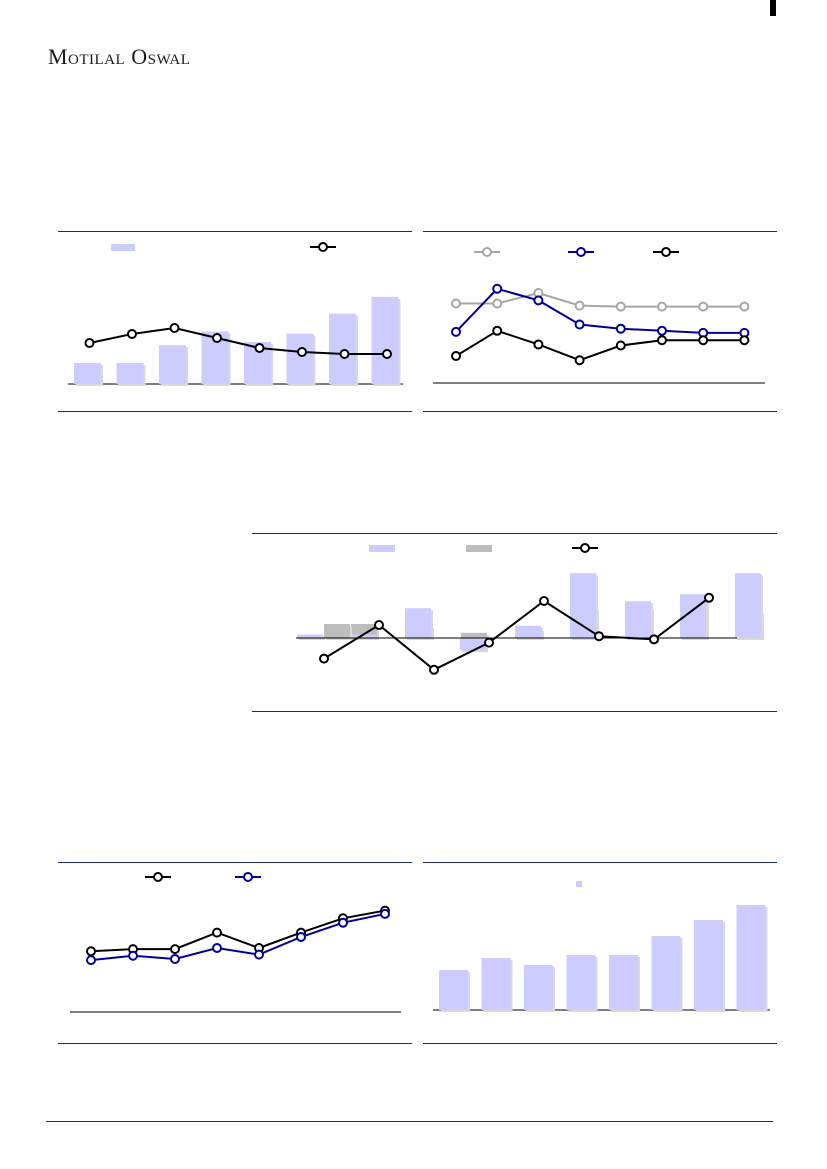 The height and width of the screenshot is (1169, 827). What do you see at coordinates (773, 8) in the screenshot?
I see `page-marker` at bounding box center [773, 8].